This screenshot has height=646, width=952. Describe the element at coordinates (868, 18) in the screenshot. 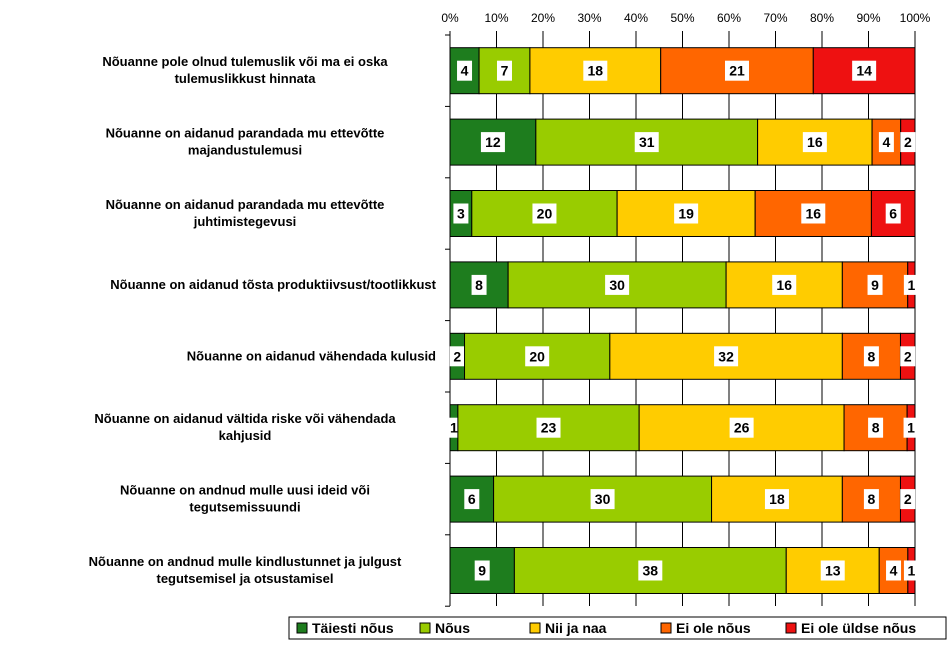

I see `x-tick-label: 90%` at that location.